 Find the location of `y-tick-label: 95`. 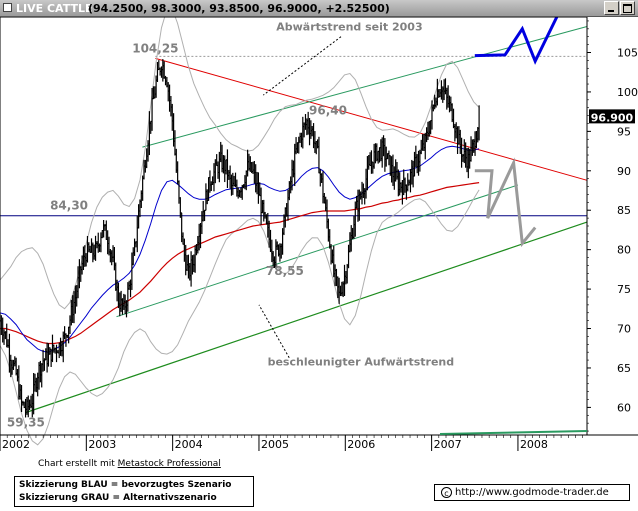

y-tick-label: 95 is located at coordinates (624, 131).